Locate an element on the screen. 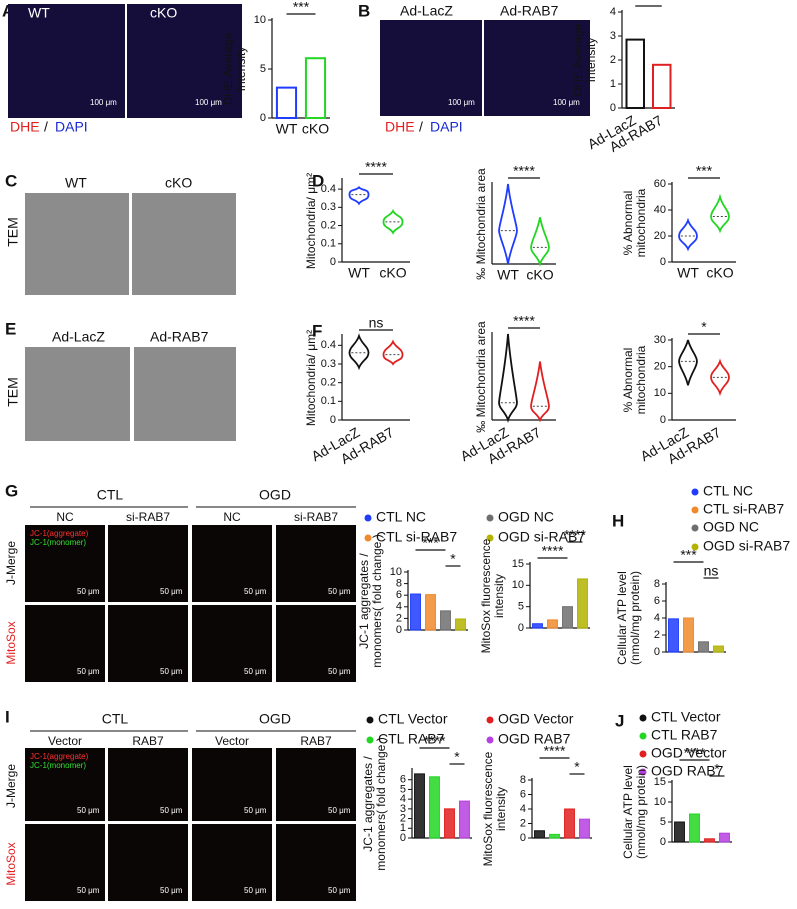  y-axis-label: Intensity is located at coordinates (591, 60).